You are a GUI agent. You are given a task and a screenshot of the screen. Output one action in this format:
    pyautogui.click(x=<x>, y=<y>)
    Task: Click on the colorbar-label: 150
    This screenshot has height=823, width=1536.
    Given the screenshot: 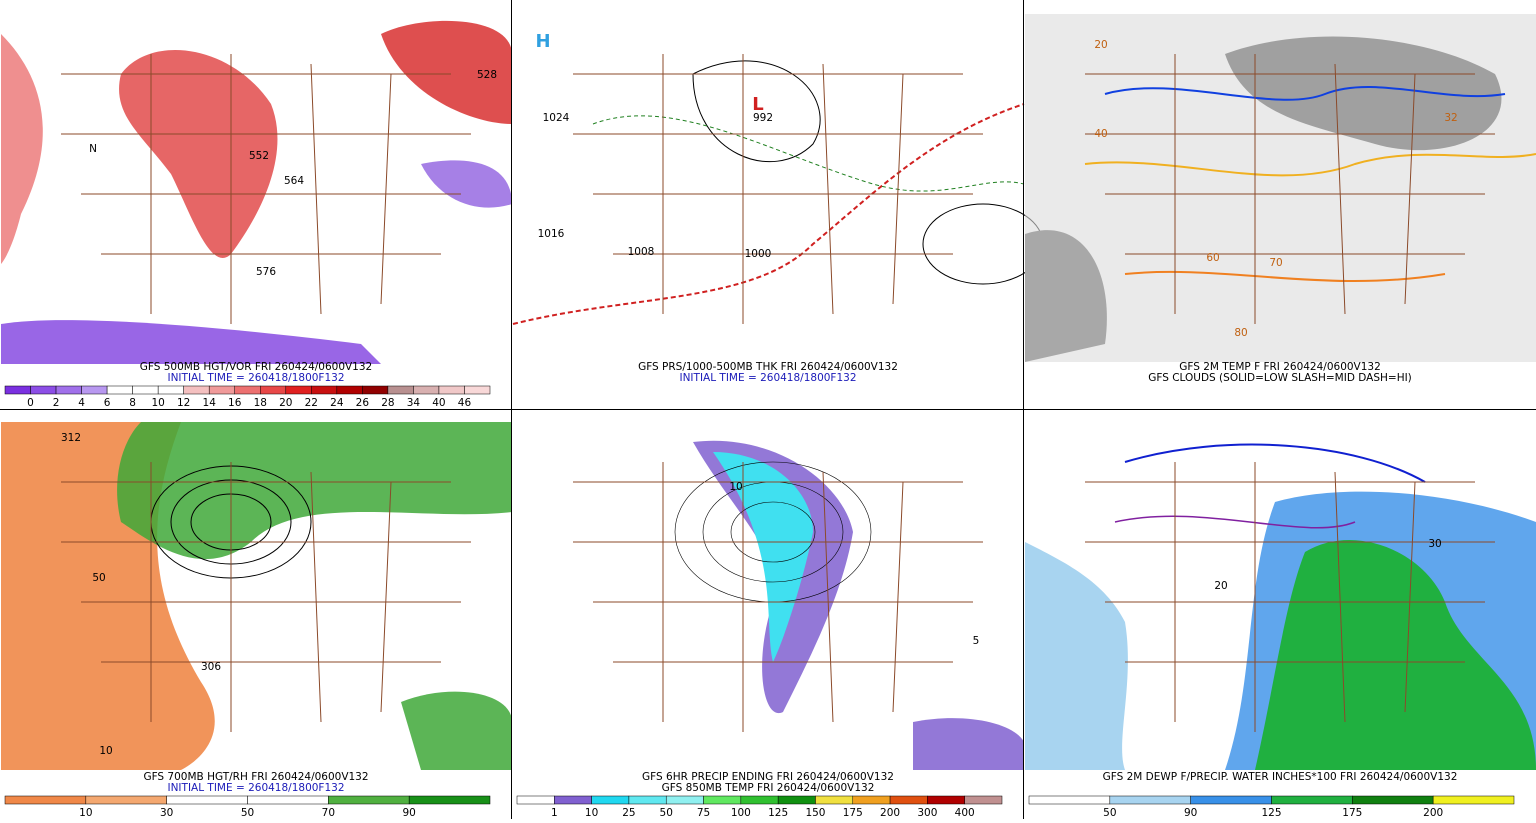 What is the action you would take?
    pyautogui.click(x=815, y=813)
    